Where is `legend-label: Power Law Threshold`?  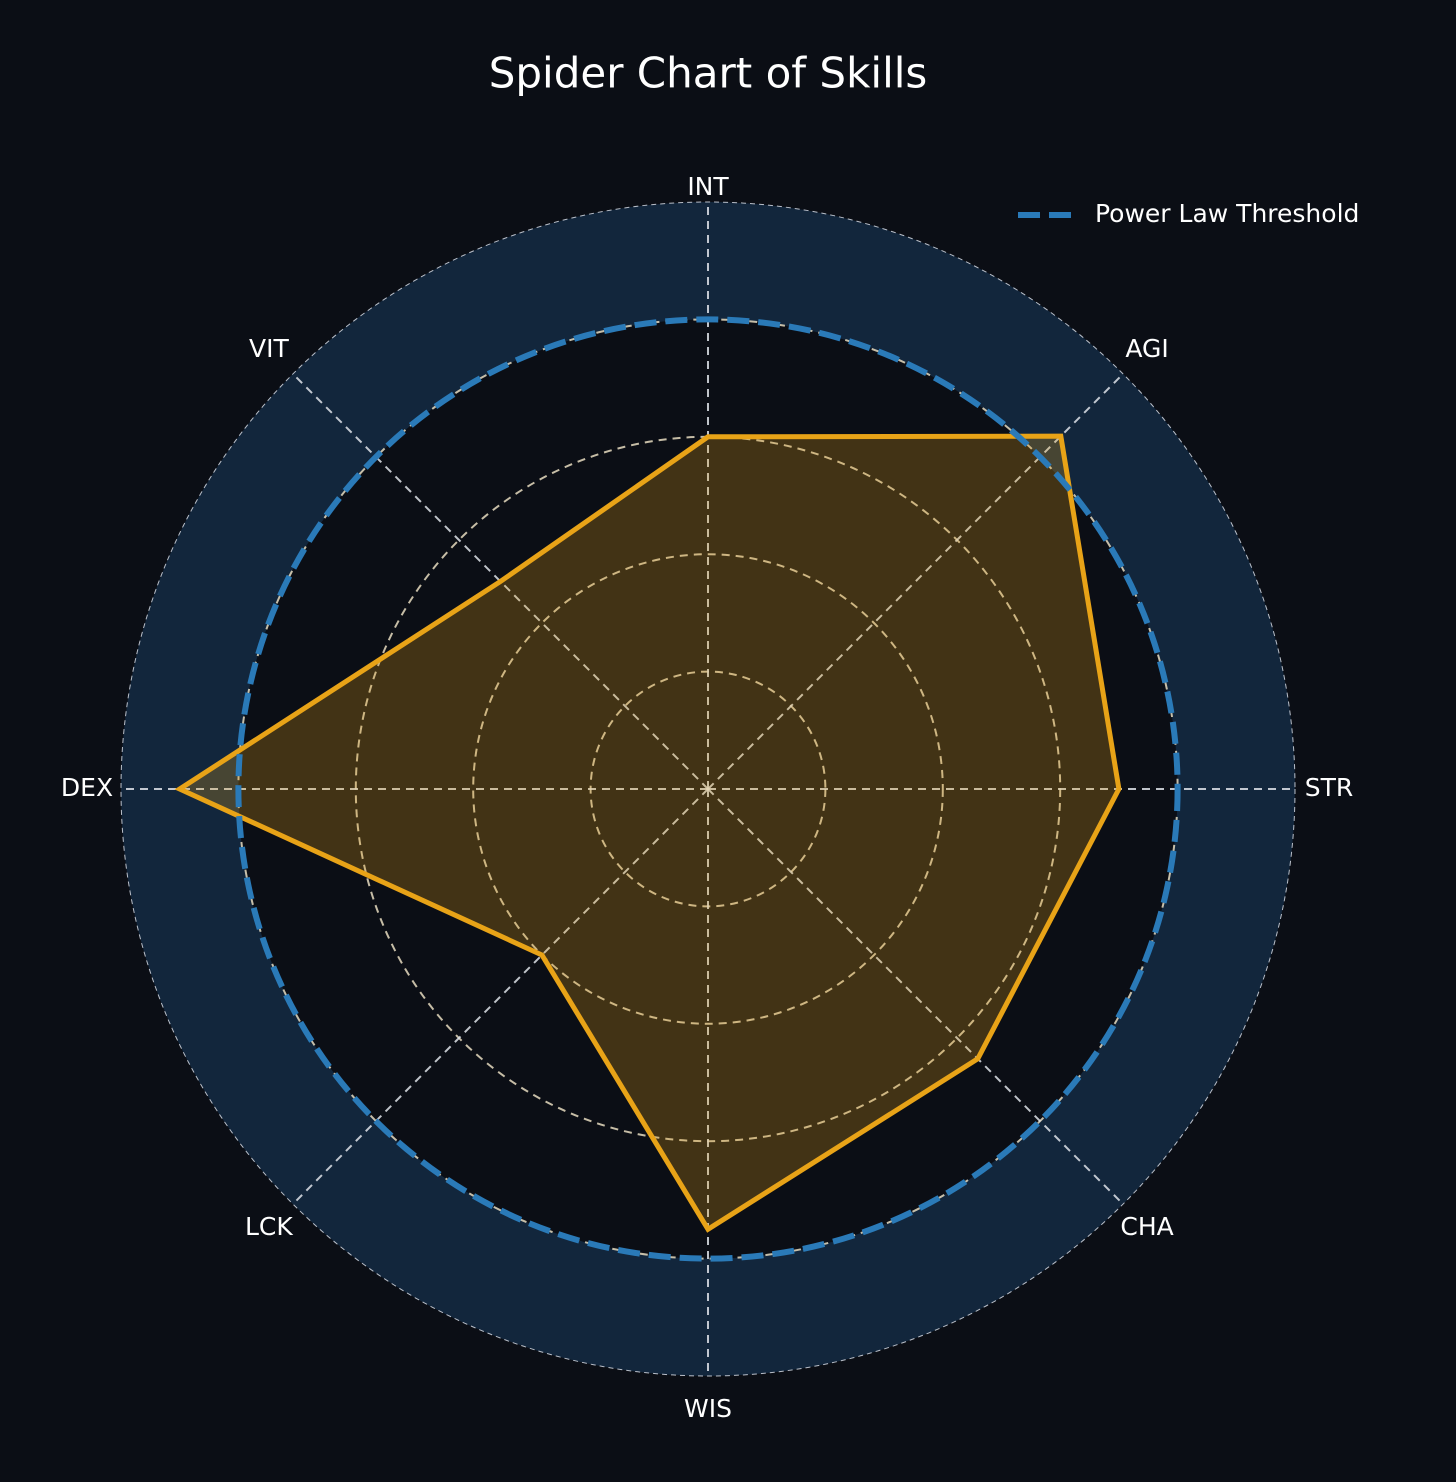
legend-label: Power Law Threshold is located at coordinates (1227, 213).